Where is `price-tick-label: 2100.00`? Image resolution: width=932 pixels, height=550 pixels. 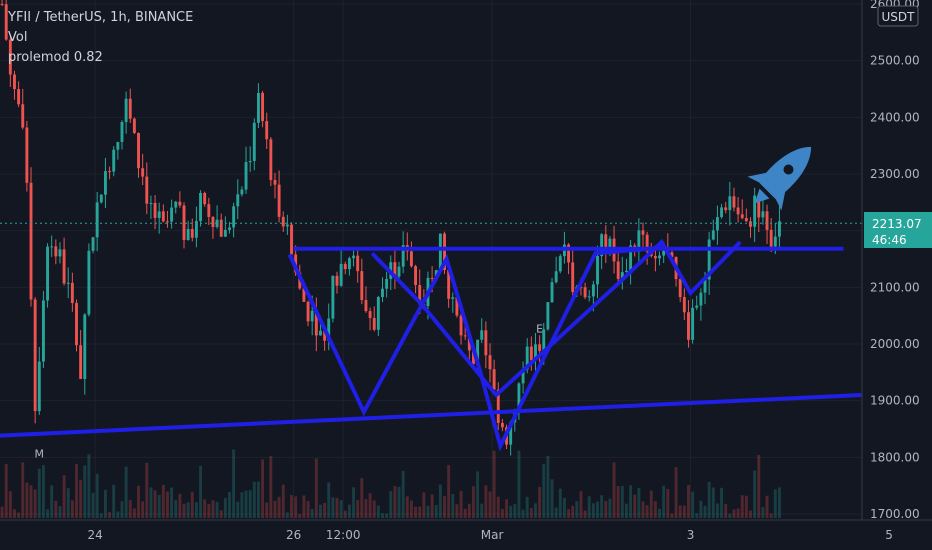
price-tick-label: 2100.00 is located at coordinates (895, 287).